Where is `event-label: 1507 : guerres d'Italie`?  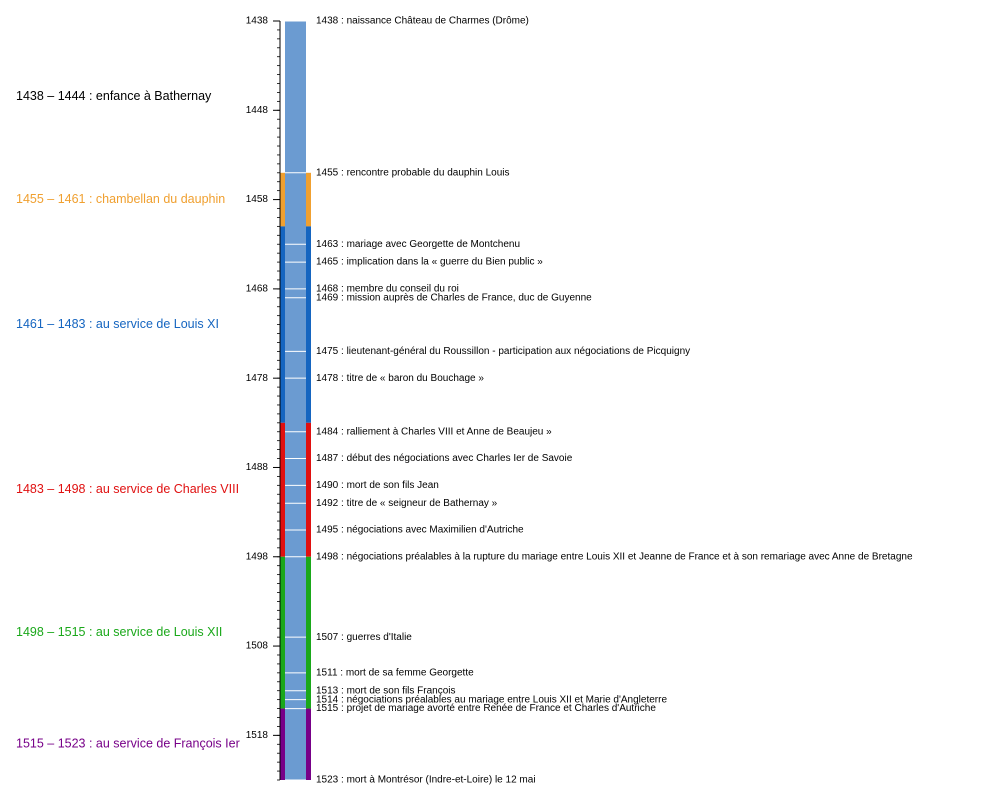 event-label: 1507 : guerres d'Italie is located at coordinates (364, 637).